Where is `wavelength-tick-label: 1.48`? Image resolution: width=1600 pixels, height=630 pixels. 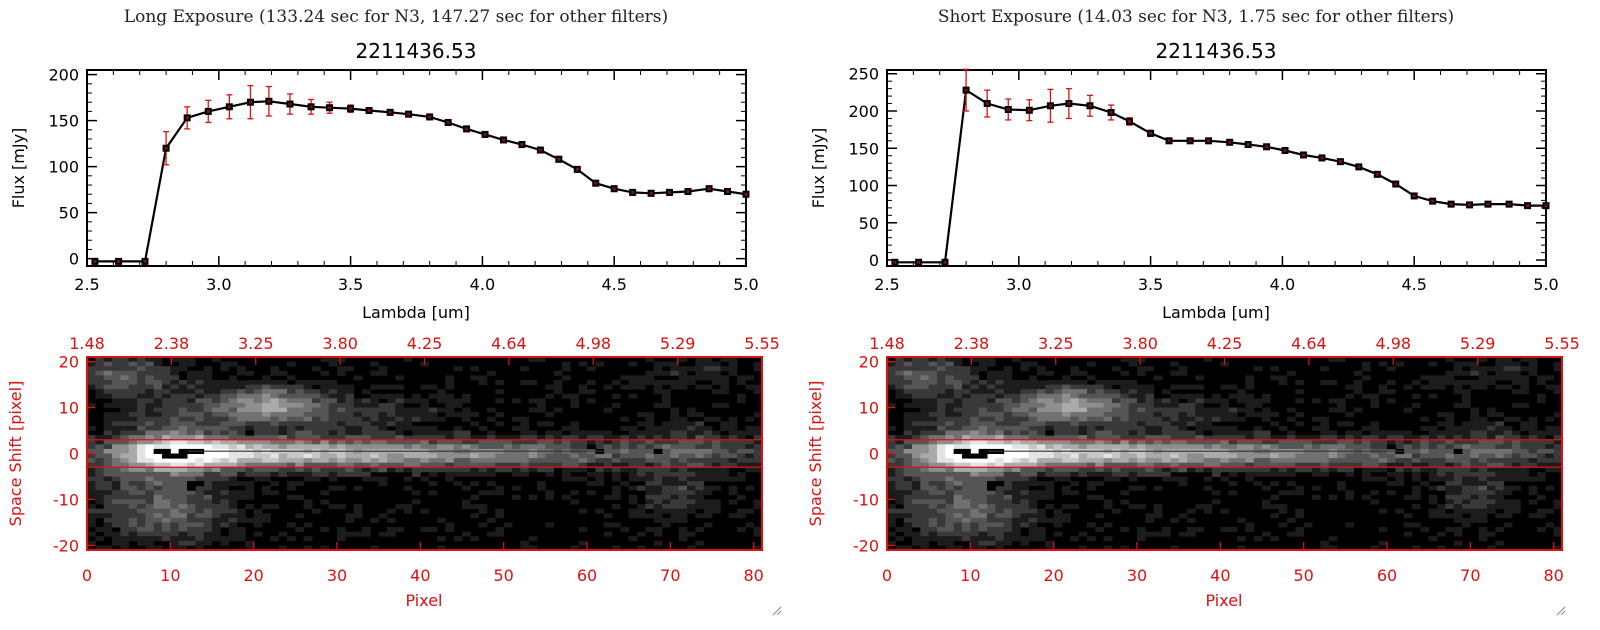 wavelength-tick-label: 1.48 is located at coordinates (87, 343).